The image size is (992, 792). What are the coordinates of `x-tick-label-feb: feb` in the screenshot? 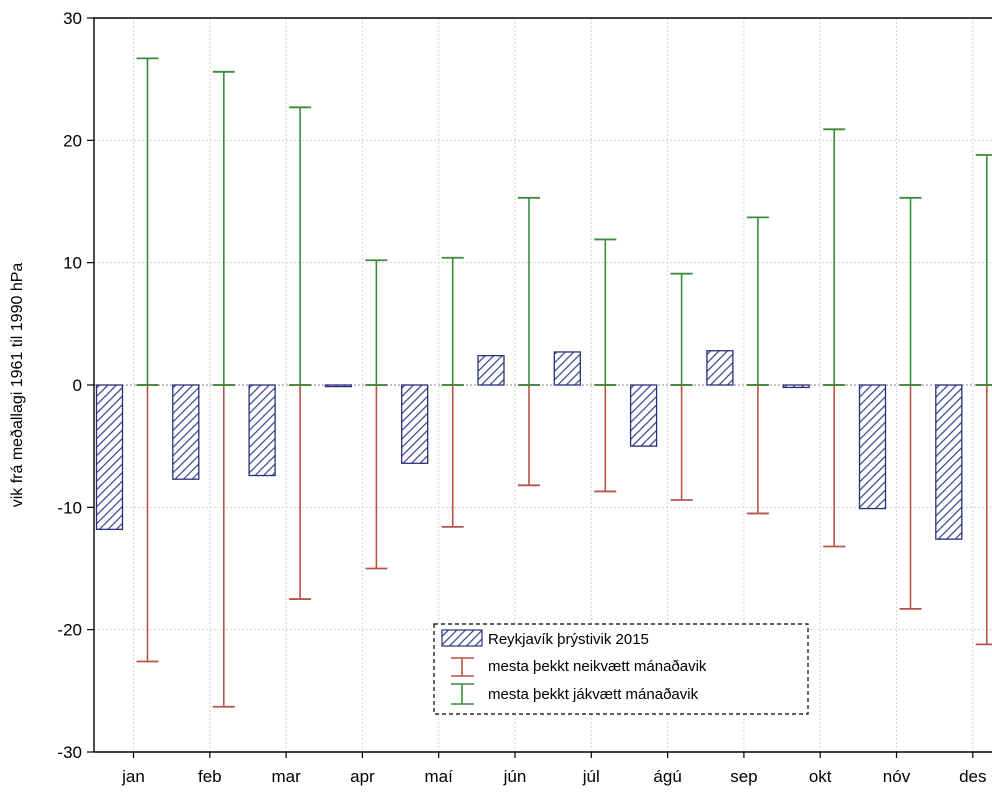 It's located at (210, 776).